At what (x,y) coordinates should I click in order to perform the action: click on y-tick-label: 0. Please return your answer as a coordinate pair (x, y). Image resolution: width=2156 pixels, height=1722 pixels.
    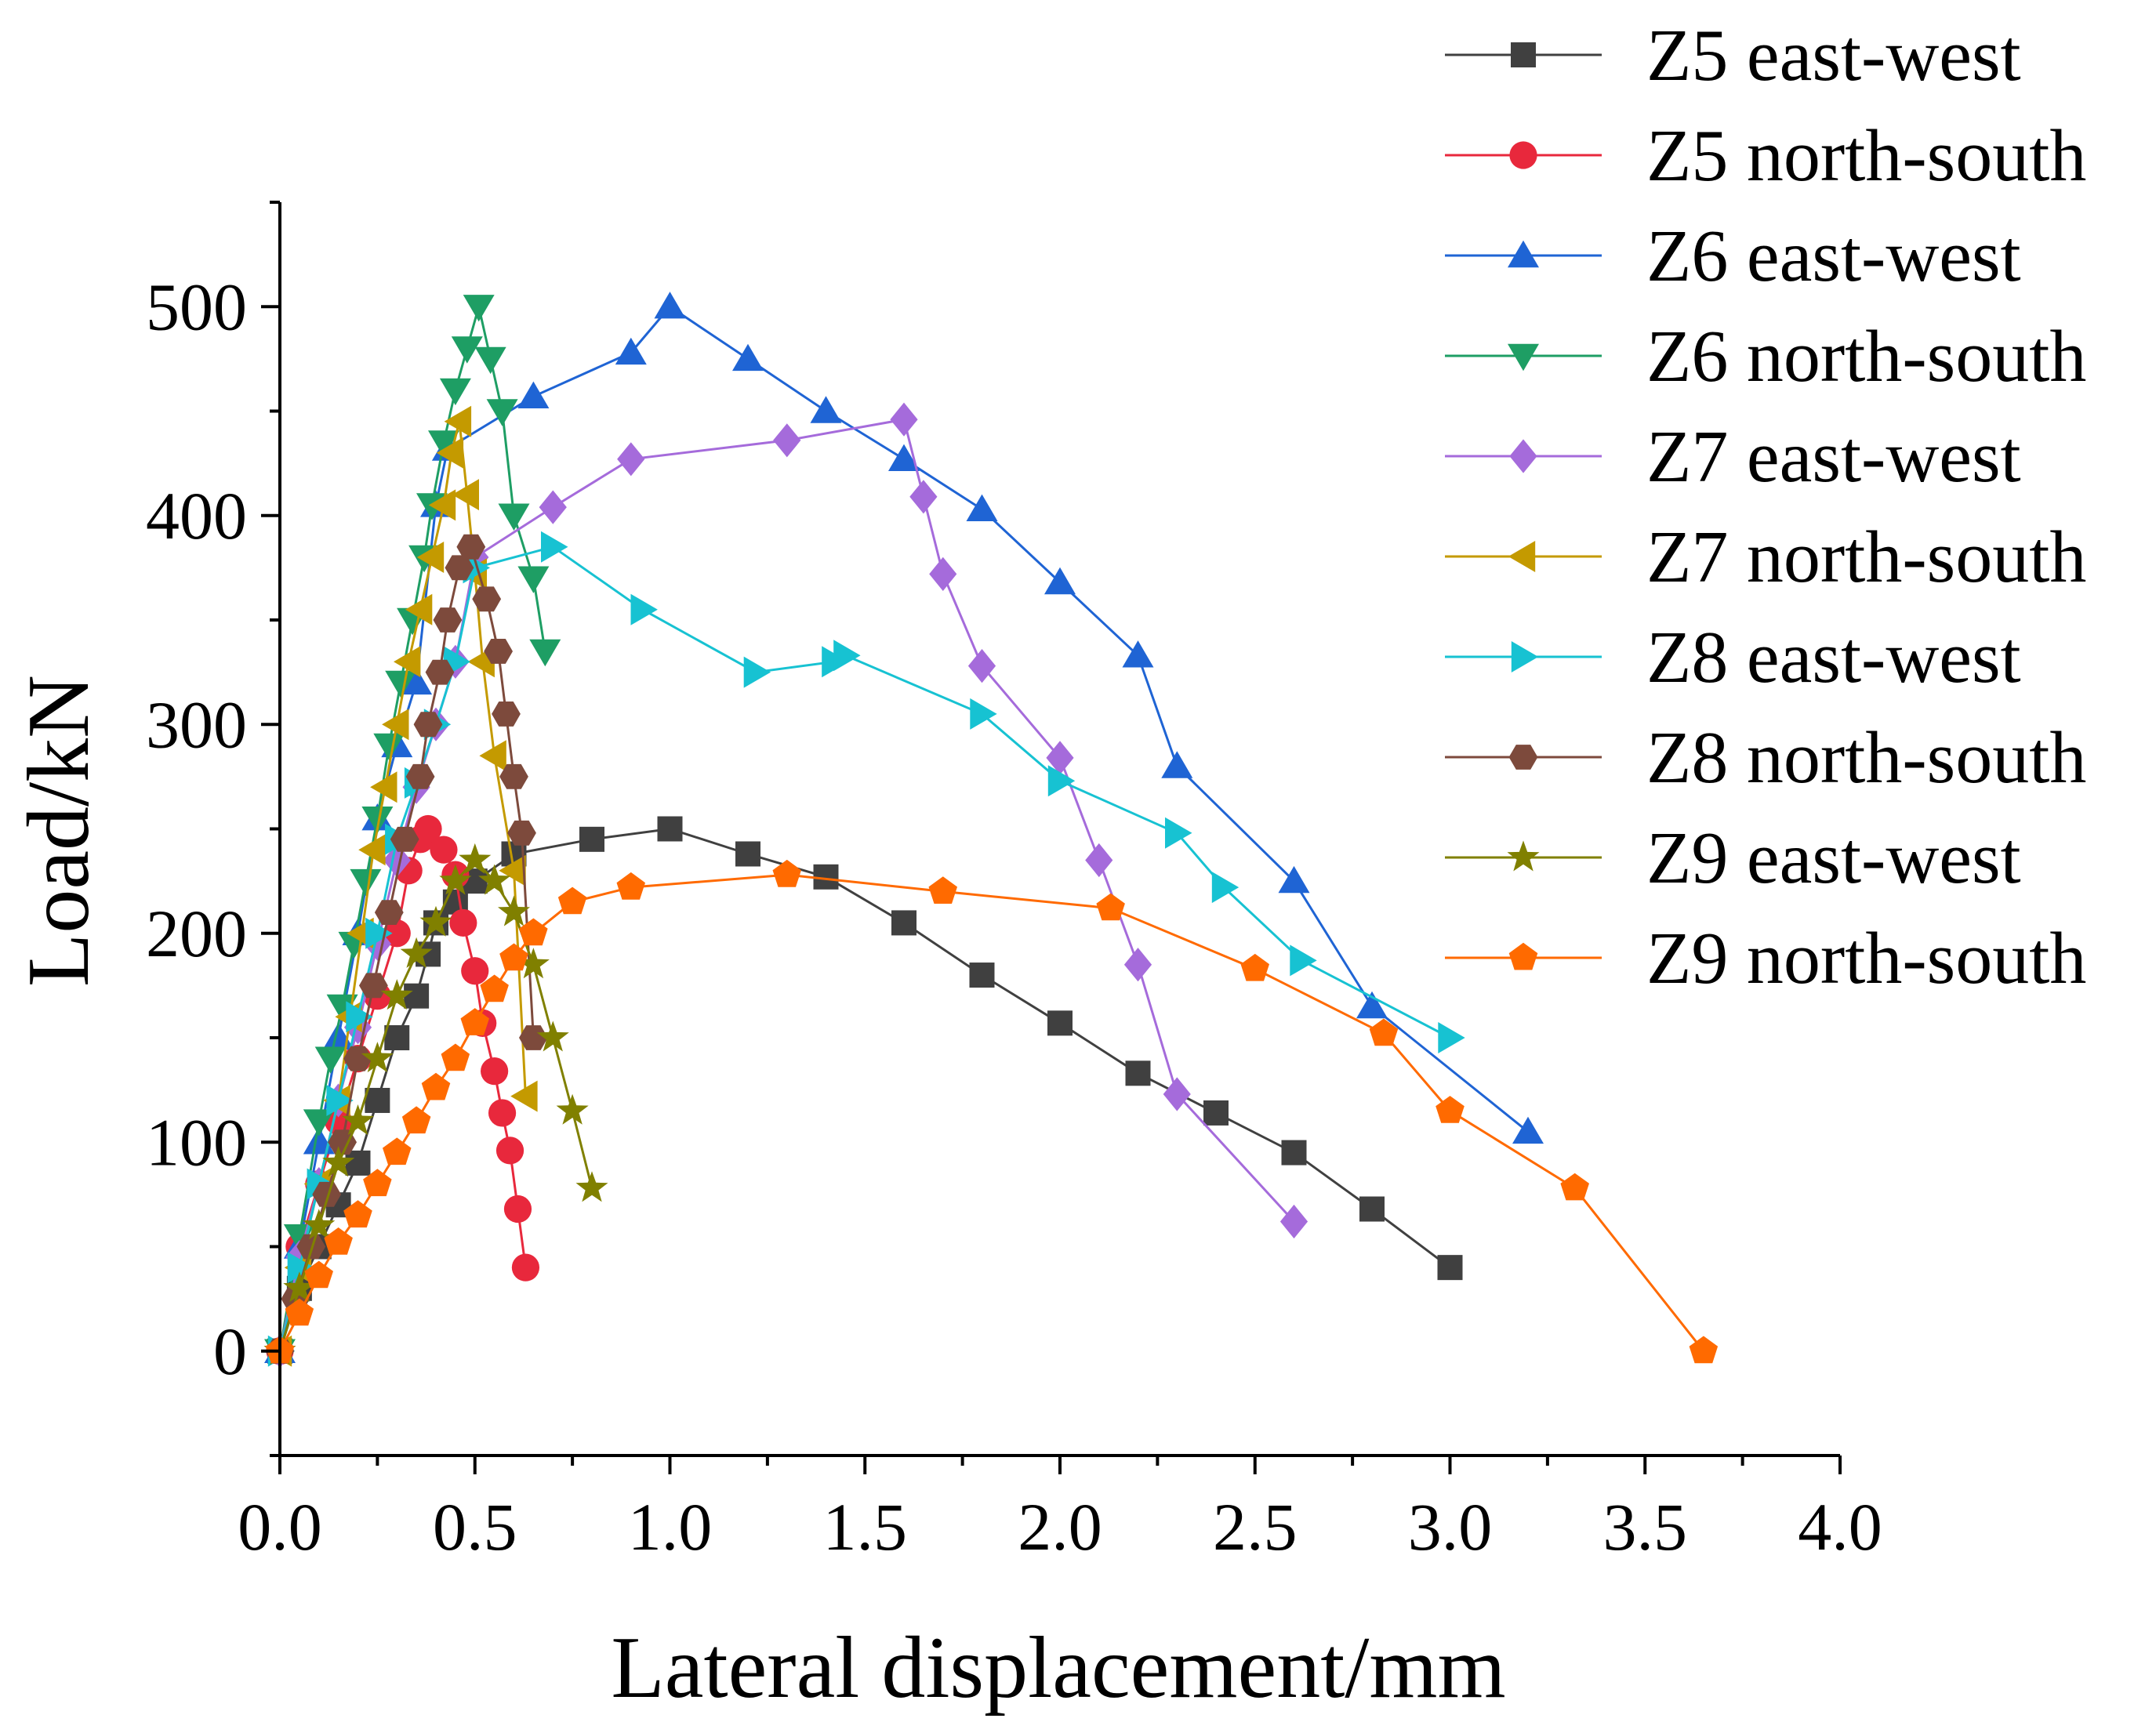
    Looking at the image, I should click on (230, 1351).